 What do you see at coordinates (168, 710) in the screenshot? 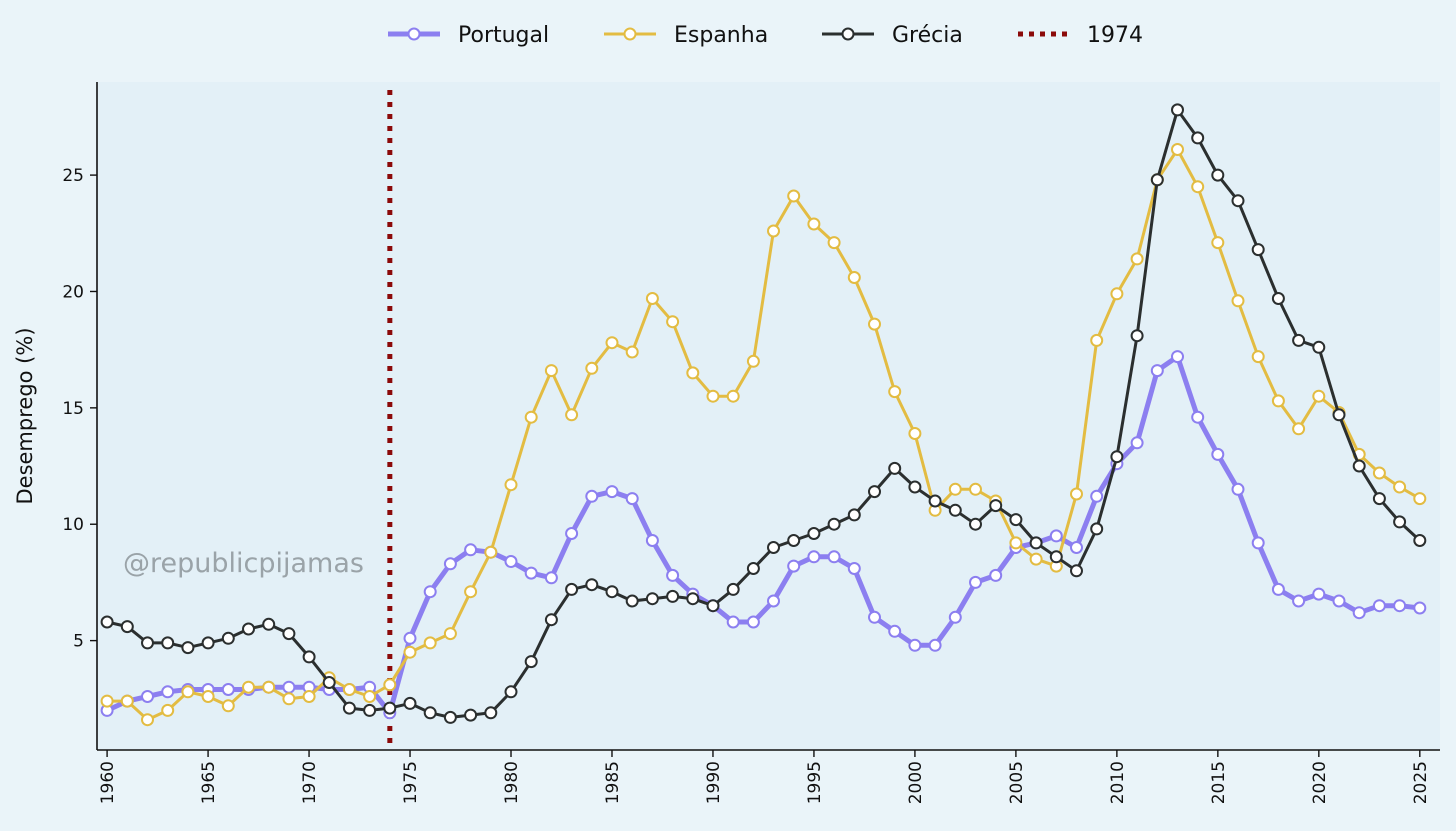
I see `point-espanha-1963` at bounding box center [168, 710].